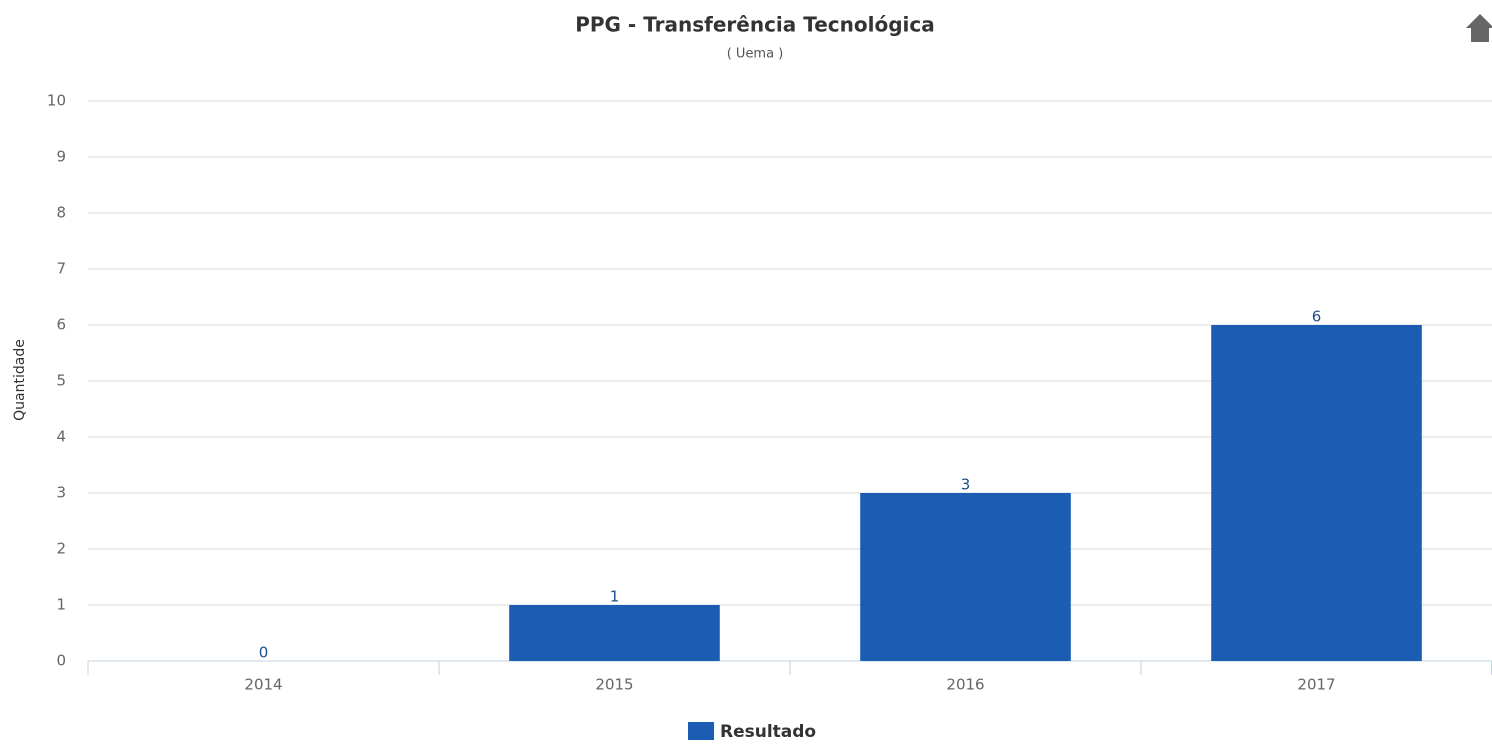 Image resolution: width=1492 pixels, height=745 pixels. Describe the element at coordinates (61, 661) in the screenshot. I see `y-tick-label: 0` at that location.